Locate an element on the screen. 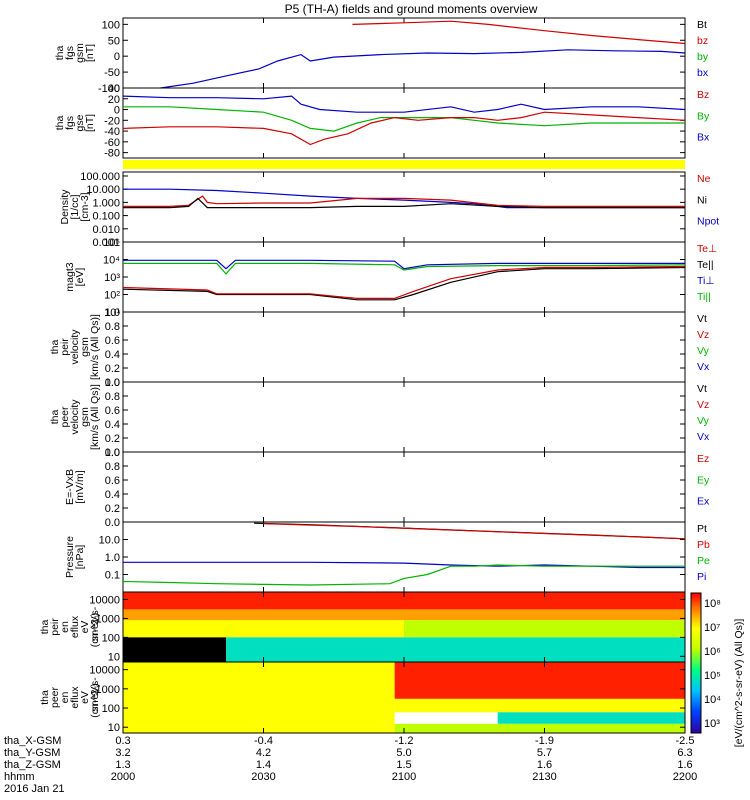 The width and height of the screenshot is (750, 800). date-label: 2016 Jan 21 is located at coordinates (34, 789).